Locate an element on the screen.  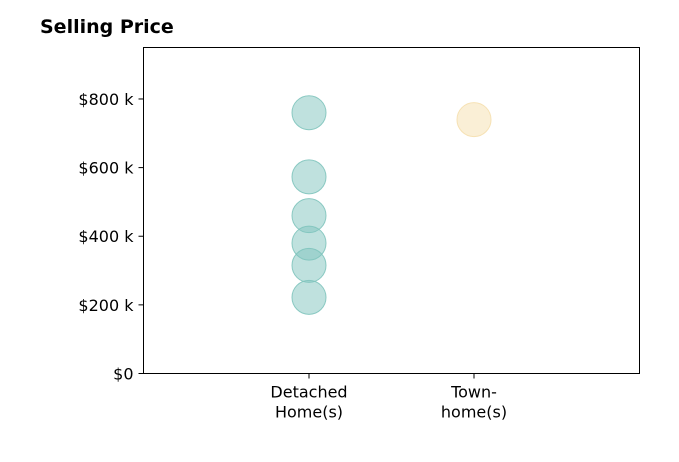
y-tick-label: $0 is located at coordinates (123, 374).